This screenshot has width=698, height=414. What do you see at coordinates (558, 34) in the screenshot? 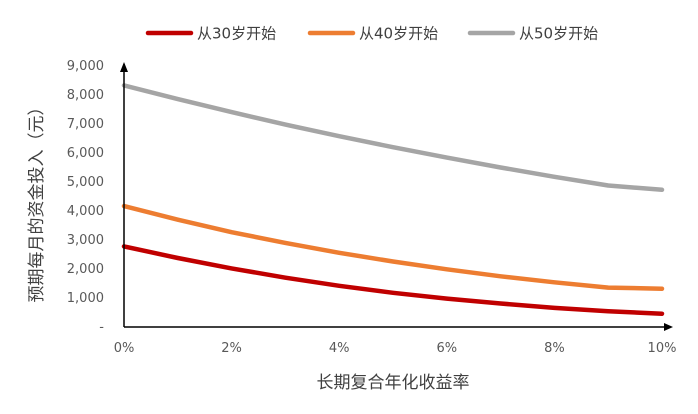
I see `legend-label-3: 从50岁开始` at bounding box center [558, 34].